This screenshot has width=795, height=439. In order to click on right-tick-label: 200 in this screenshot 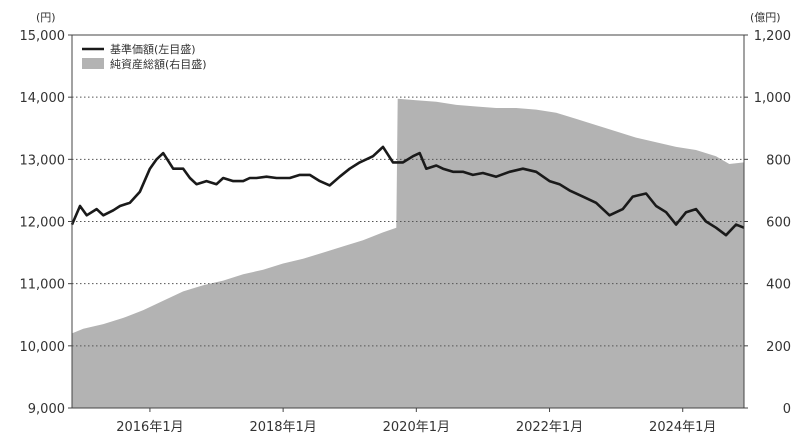, I will do `click(778, 347)`.